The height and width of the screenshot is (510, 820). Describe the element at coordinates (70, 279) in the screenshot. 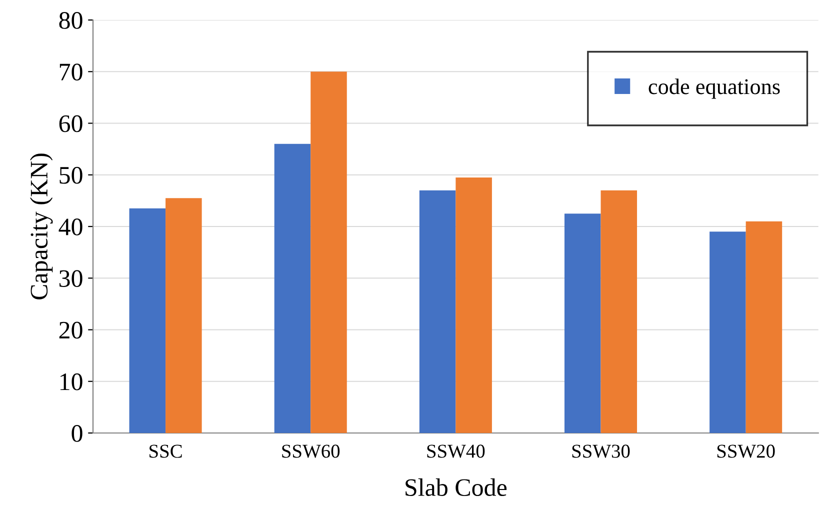

I see `y-tick-label: 30` at that location.